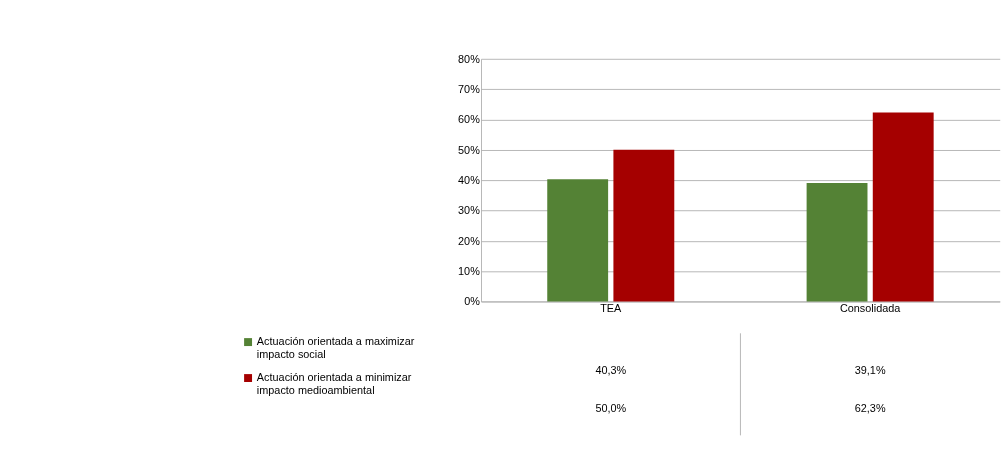  Describe the element at coordinates (469, 149) in the screenshot. I see `y-tick-label: 50%` at that location.